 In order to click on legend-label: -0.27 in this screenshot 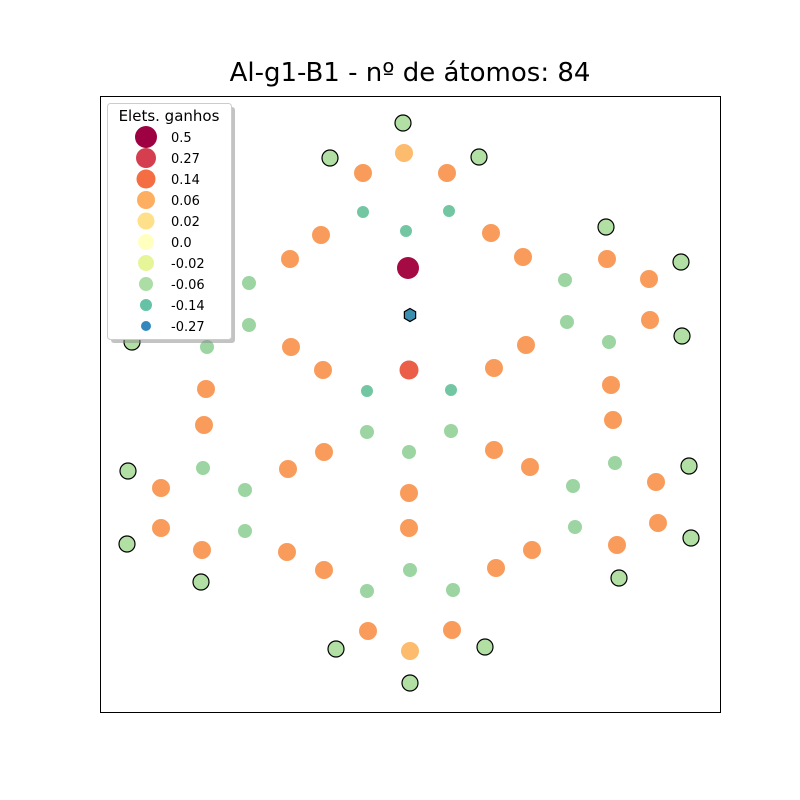, I will do `click(188, 327)`.